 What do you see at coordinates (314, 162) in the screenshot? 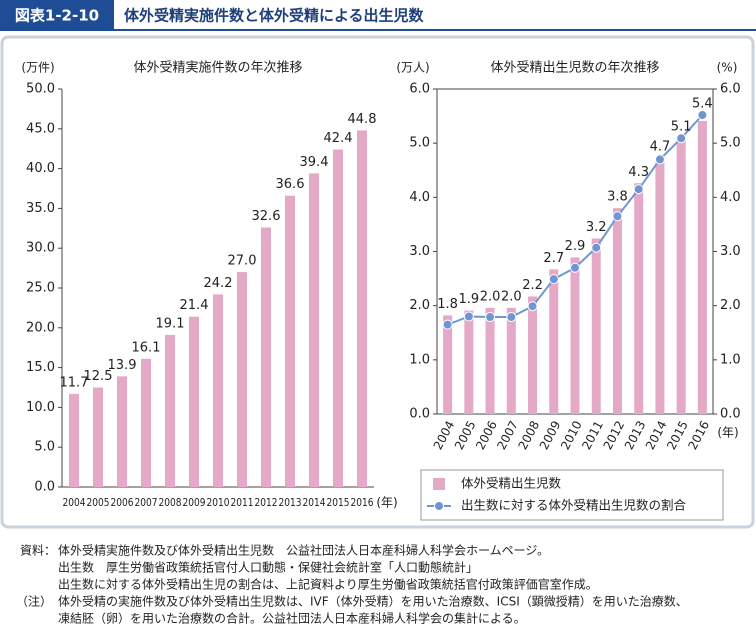
I see `value-label: 39.4` at bounding box center [314, 162].